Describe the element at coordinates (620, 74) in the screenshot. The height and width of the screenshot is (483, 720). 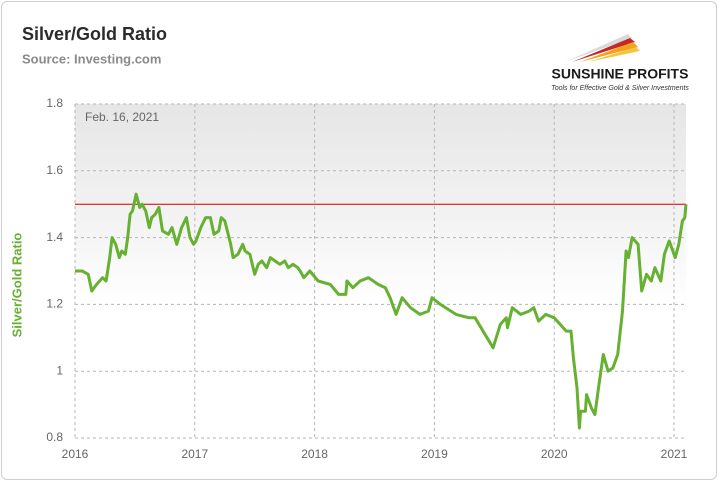
I see `logo-name: SUNSHINE PROFITS` at that location.